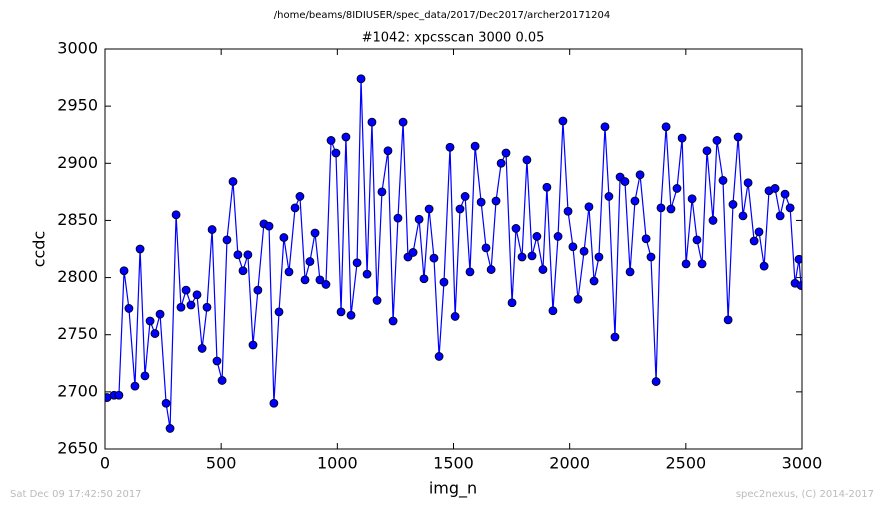 This screenshot has width=884, height=509. Describe the element at coordinates (77, 219) in the screenshot. I see `y-tick-label: 2850` at that location.